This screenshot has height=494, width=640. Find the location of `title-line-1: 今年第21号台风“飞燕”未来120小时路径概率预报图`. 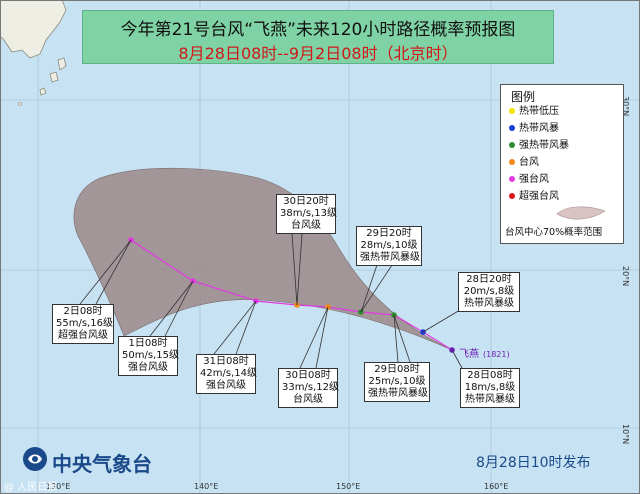

title-line-1: 今年第21号台风“飞燕”未来120小时路径概率预报图 is located at coordinates (318, 30).